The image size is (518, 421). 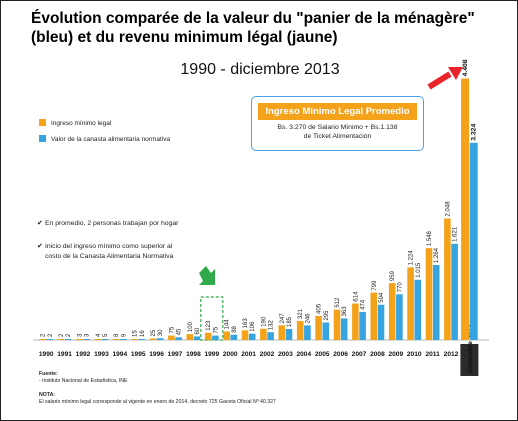 I want to click on value-label-basket: 3.324, so click(x=474, y=132).